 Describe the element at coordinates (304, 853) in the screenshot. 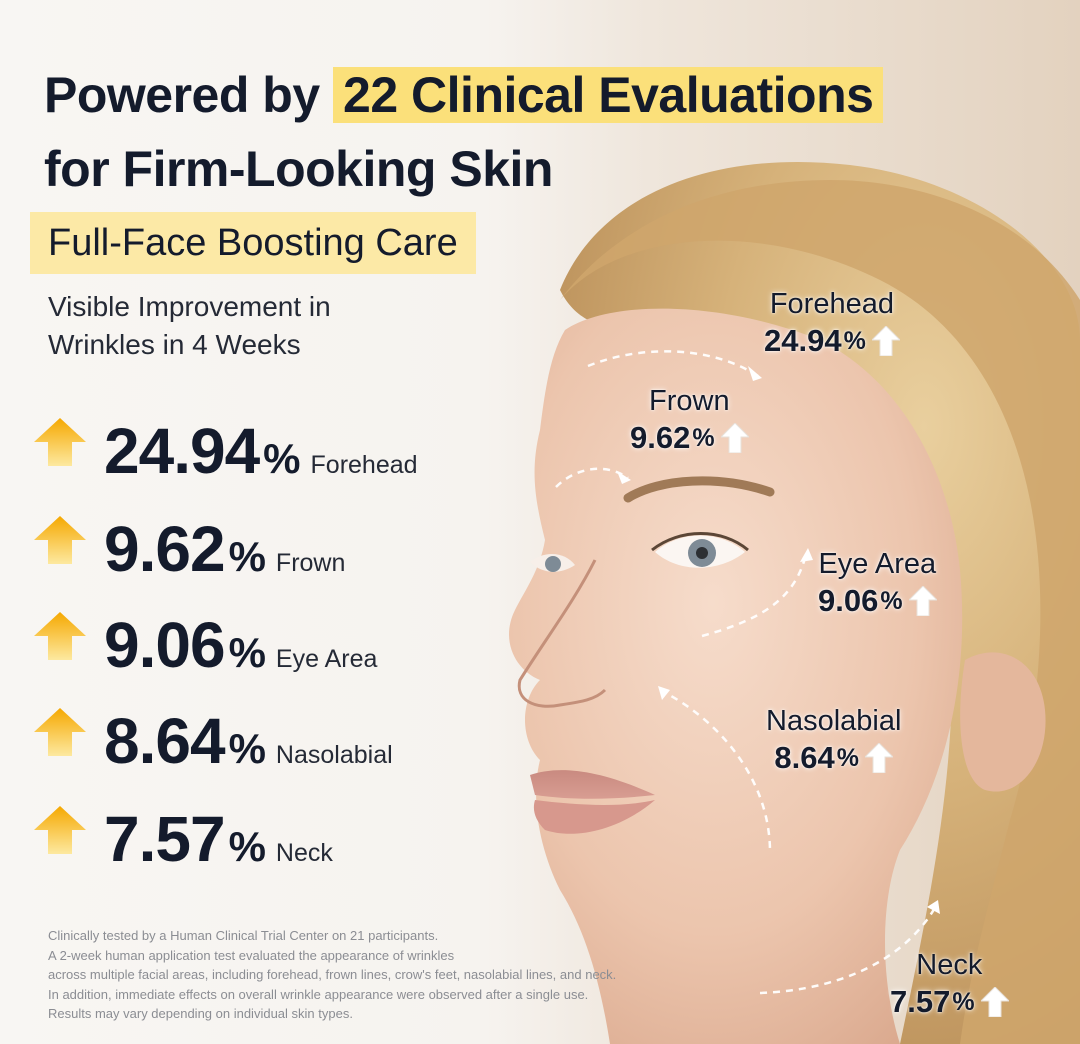

I see `stat-label: Neck` at that location.